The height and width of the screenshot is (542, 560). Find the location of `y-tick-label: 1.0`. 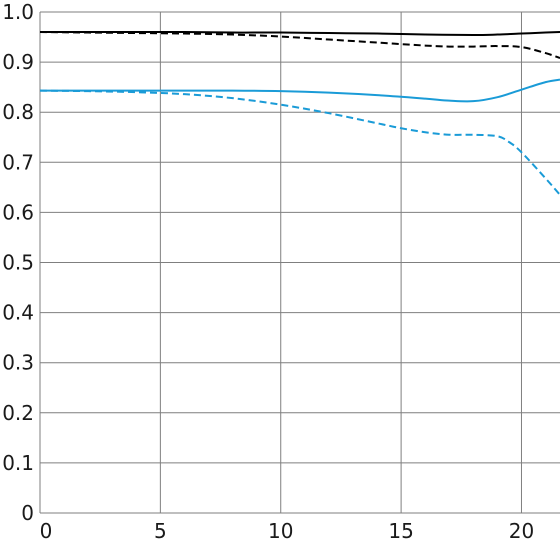

y-tick-label: 1.0 is located at coordinates (18, 12).